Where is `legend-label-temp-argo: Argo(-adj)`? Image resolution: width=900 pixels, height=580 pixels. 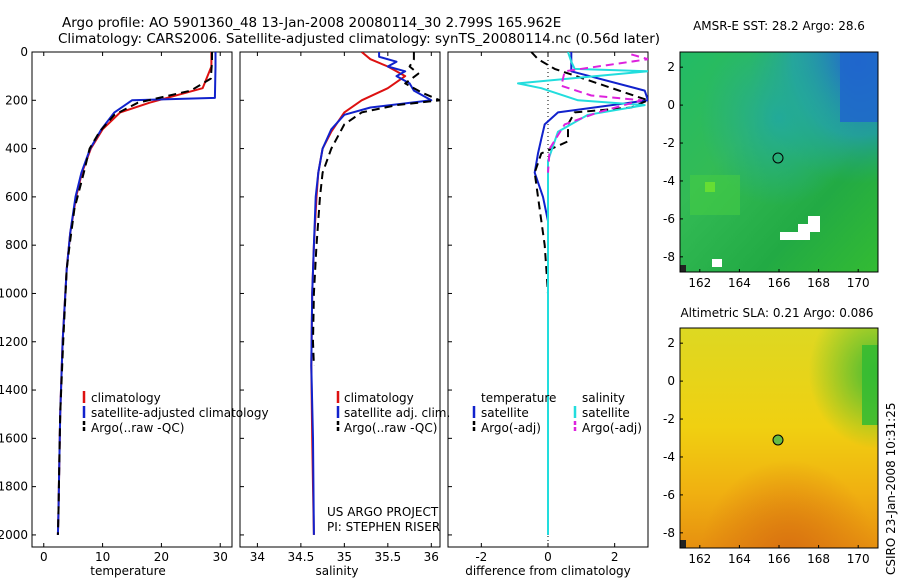 legend-label-temp-argo: Argo(-adj) is located at coordinates (511, 428).